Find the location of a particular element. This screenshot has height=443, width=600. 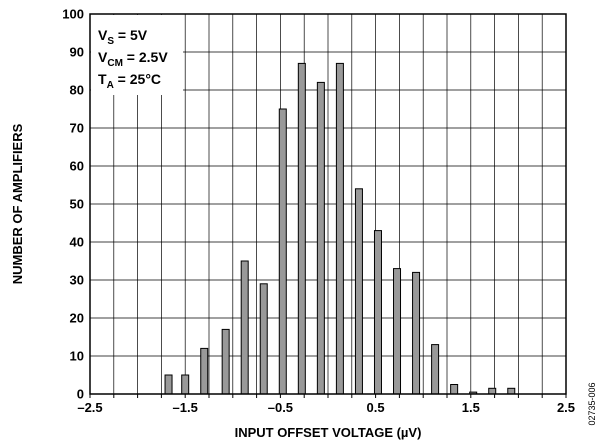

x-tick-label: –1.5 is located at coordinates (185, 407).